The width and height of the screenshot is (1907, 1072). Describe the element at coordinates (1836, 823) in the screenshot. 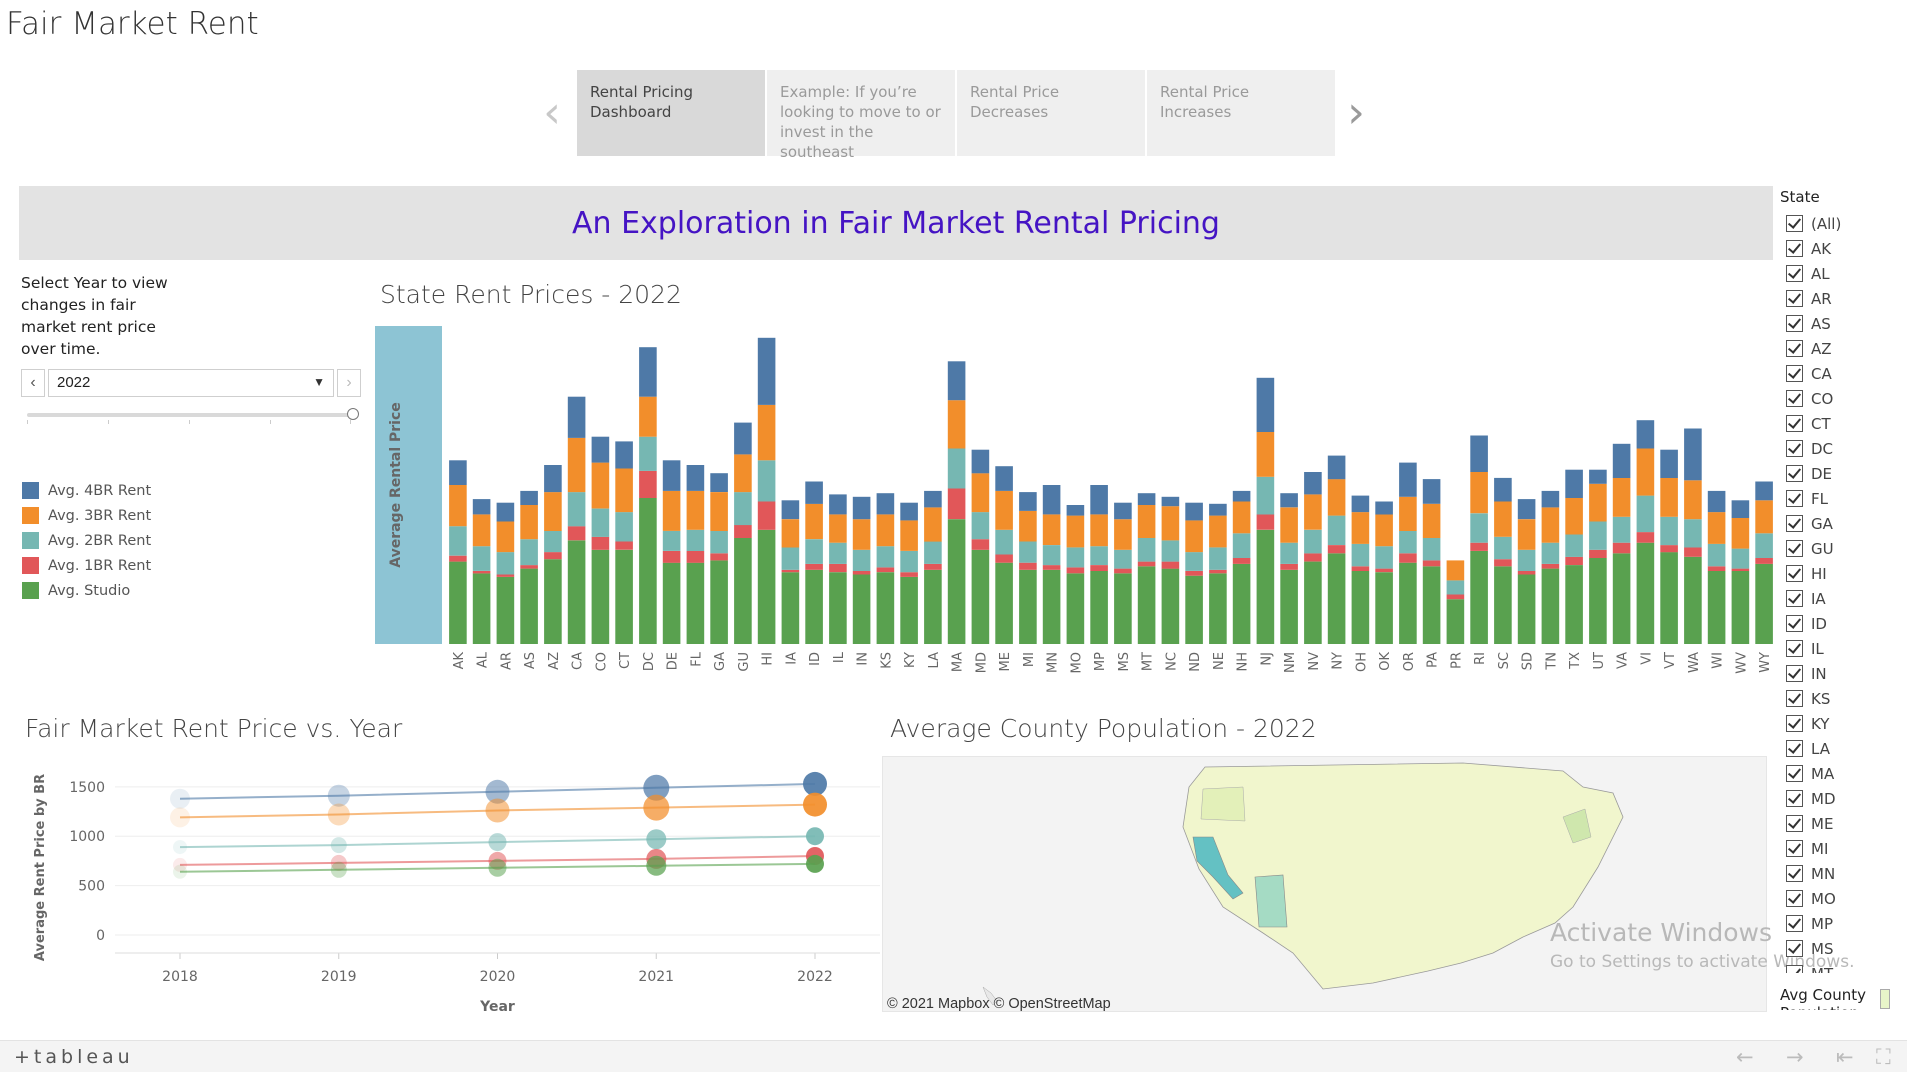

I see `state-filter-item-me: ME` at that location.